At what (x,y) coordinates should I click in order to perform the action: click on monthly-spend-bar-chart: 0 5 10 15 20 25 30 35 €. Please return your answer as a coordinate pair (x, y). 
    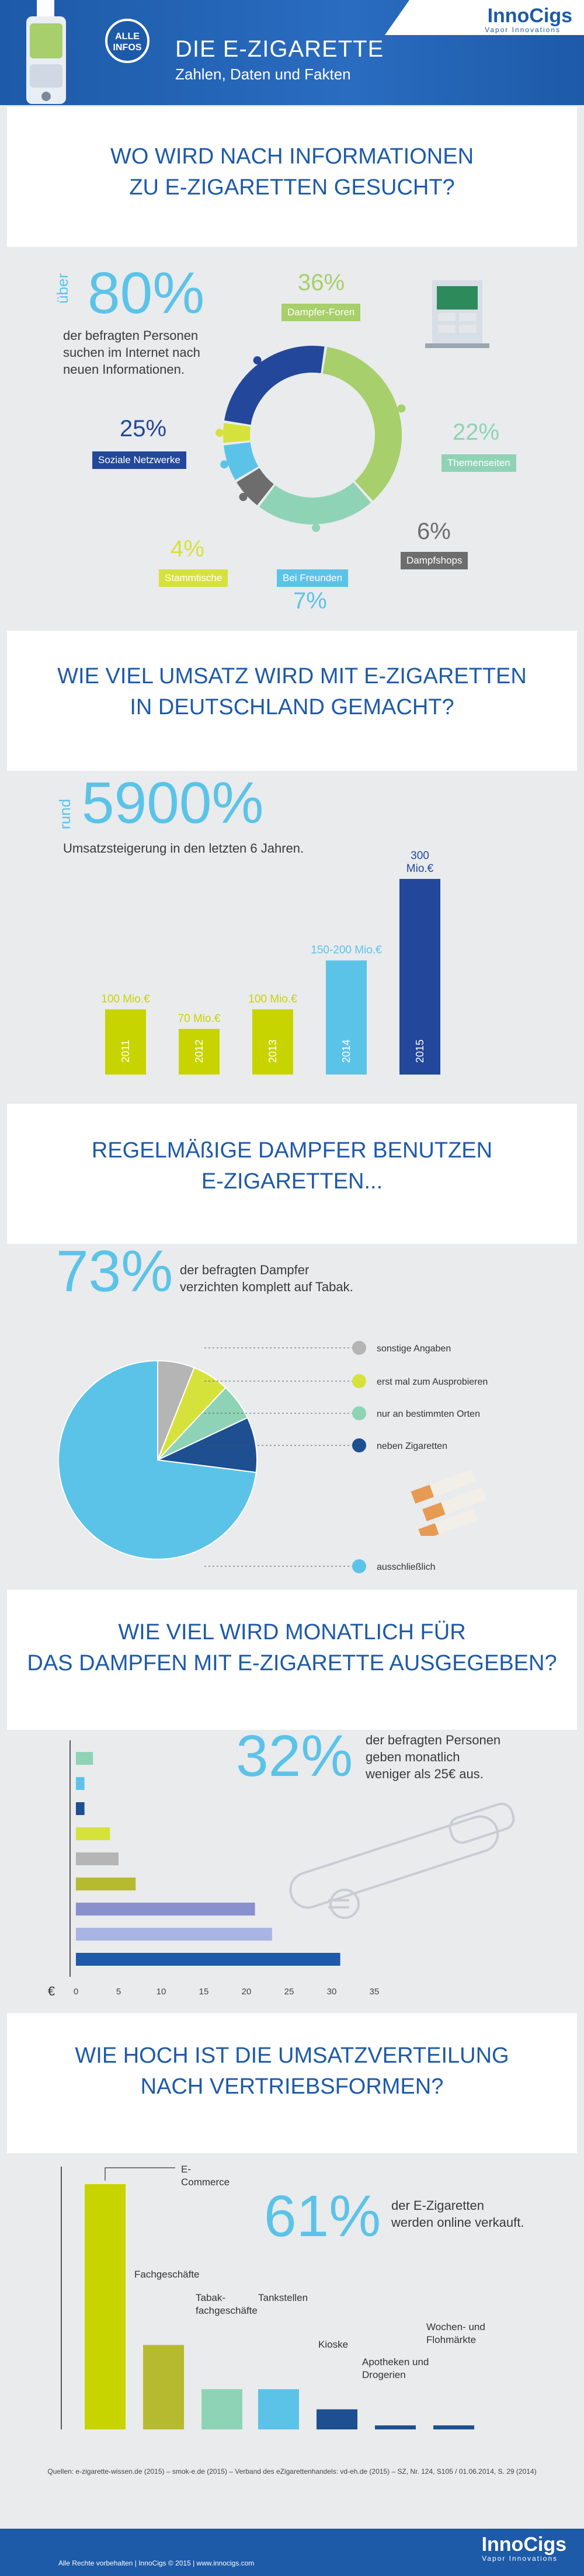
    Looking at the image, I should click on (213, 1869).